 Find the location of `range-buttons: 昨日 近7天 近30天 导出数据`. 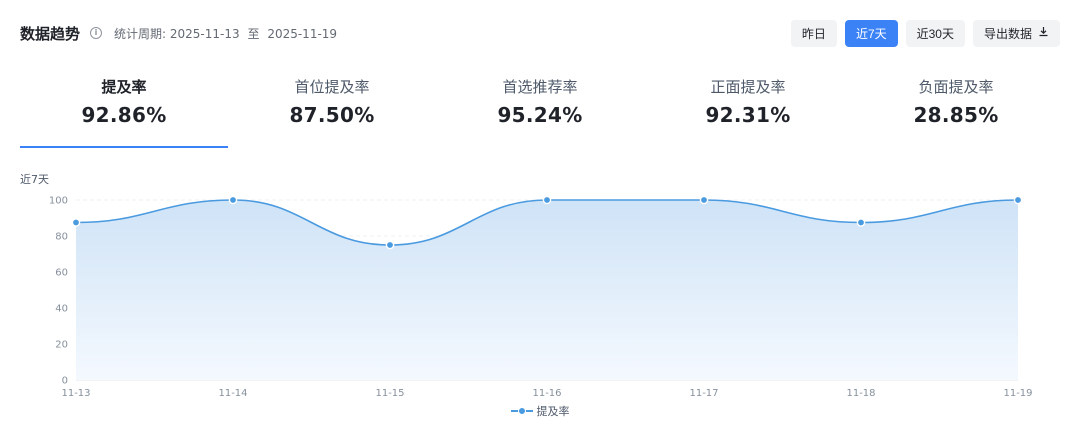

range-buttons: 昨日 近7天 近30天 导出数据 is located at coordinates (925, 33).